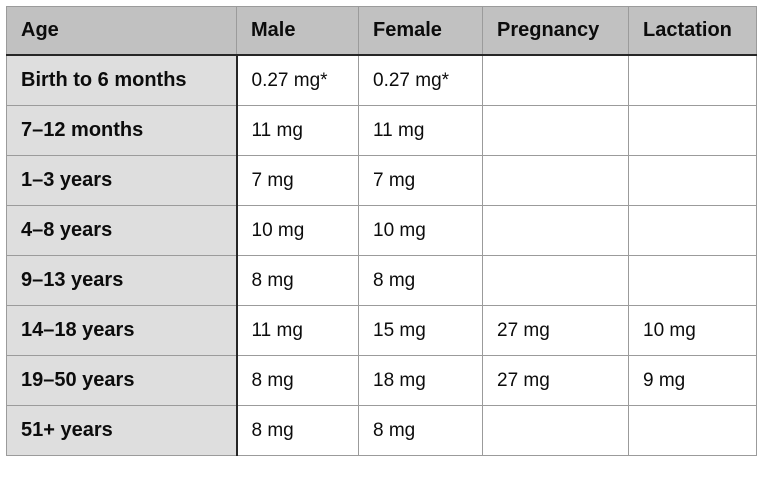 The width and height of the screenshot is (780, 482). Describe the element at coordinates (420, 180) in the screenshot. I see `cell-female: 7 mg` at that location.